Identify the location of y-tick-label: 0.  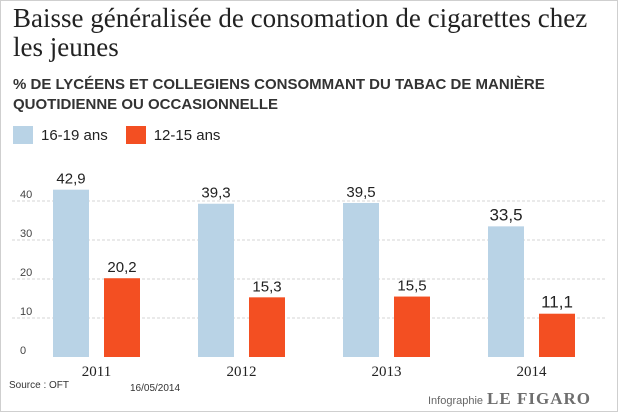
(23, 351).